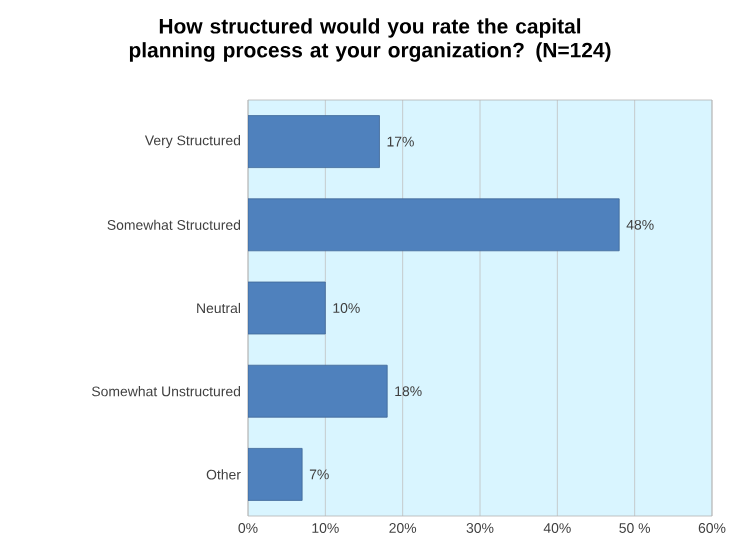 Image resolution: width=740 pixels, height=560 pixels. What do you see at coordinates (370, 40) in the screenshot?
I see `chart-title: How structured would you rate the capital planning process at your organization? (N=124)` at bounding box center [370, 40].